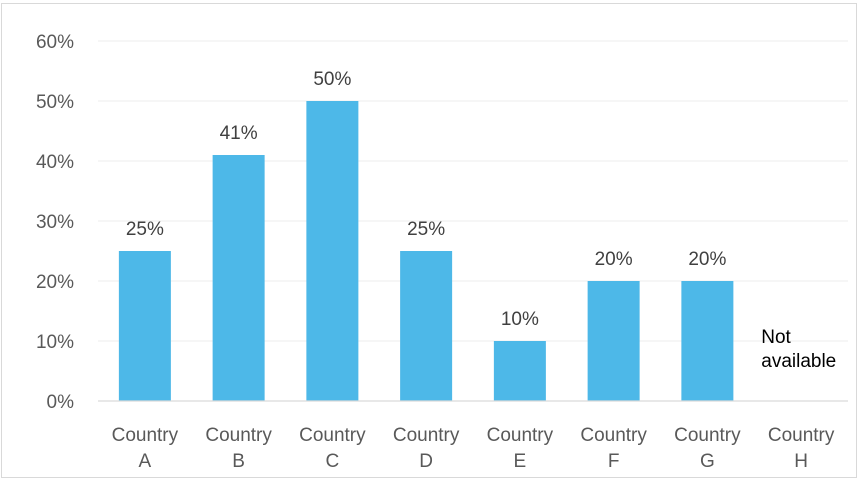  Describe the element at coordinates (332, 79) in the screenshot. I see `data-label: 50%` at that location.